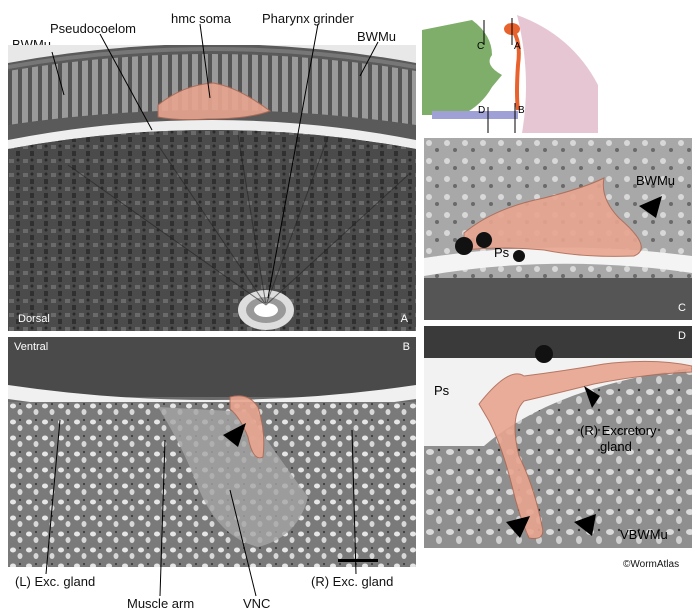  I want to click on panel-b-letter: B, so click(406, 347).